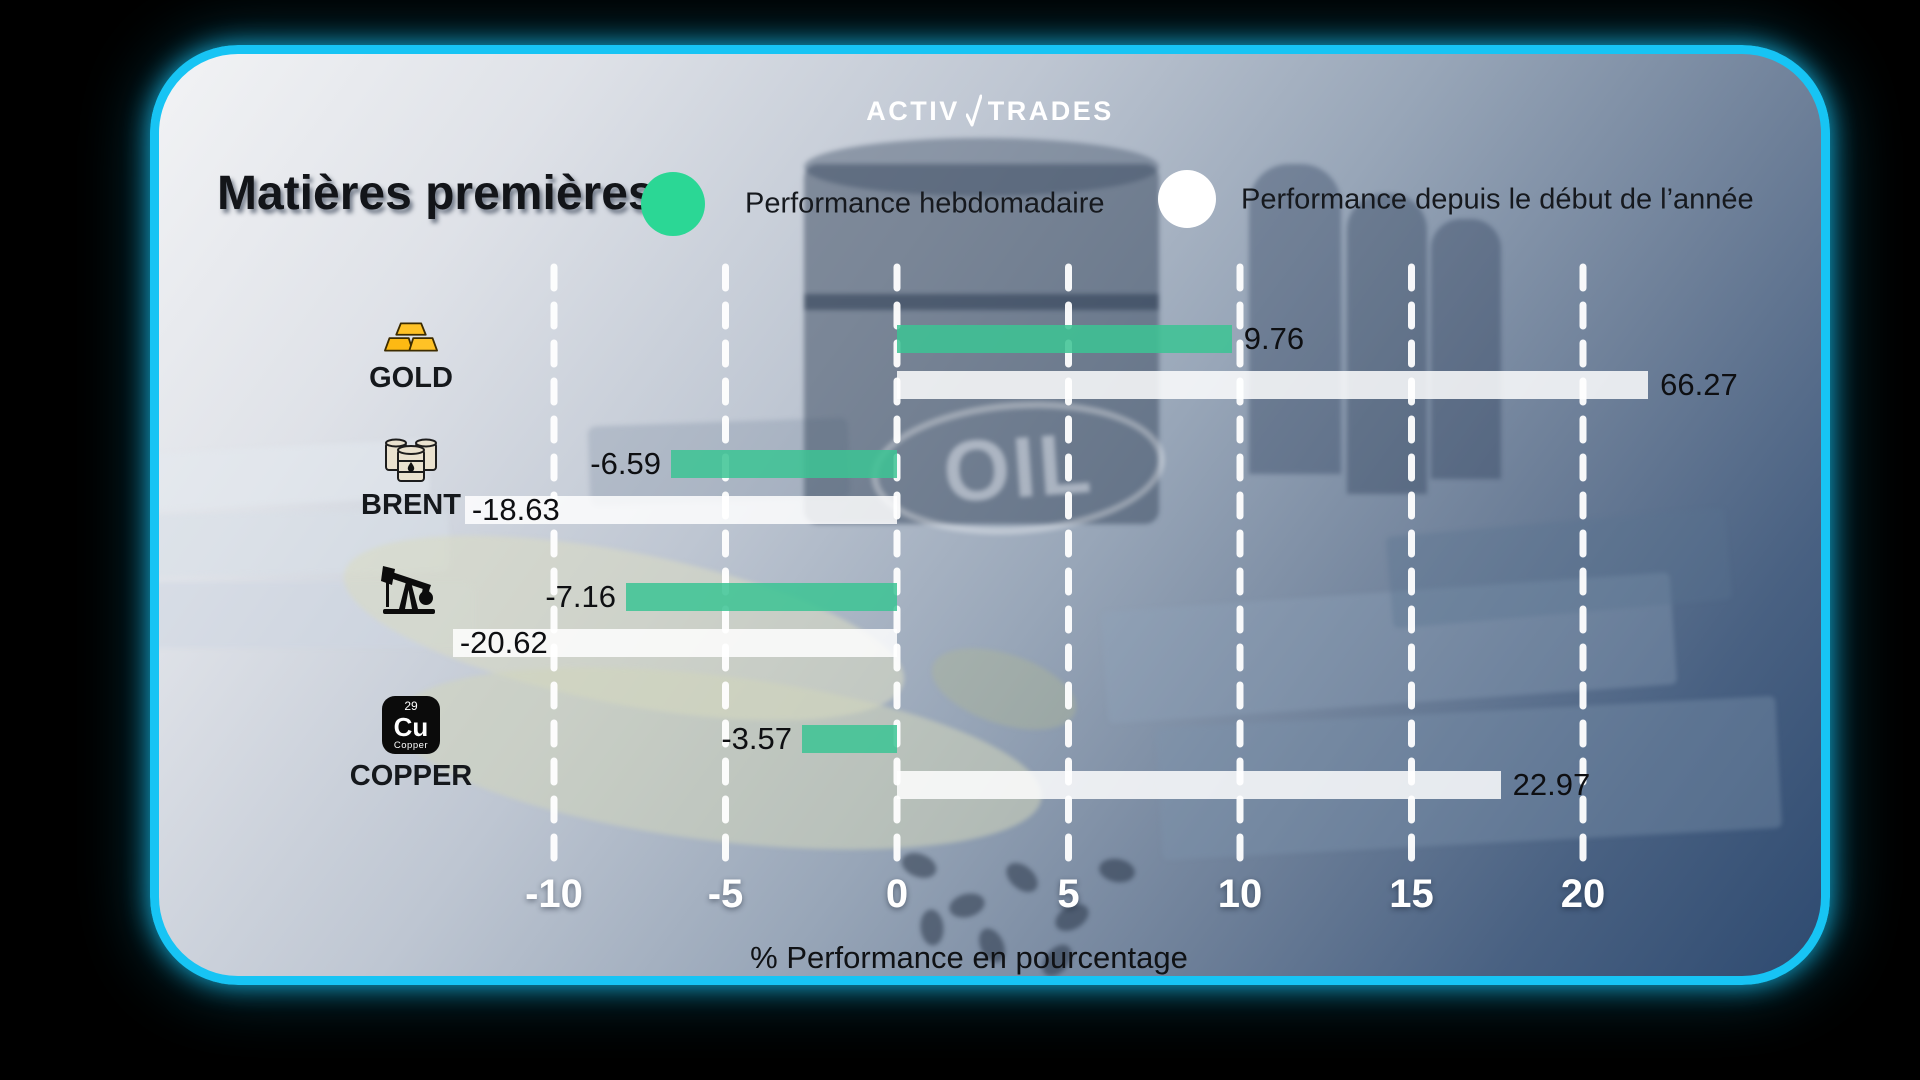 This screenshot has height=1080, width=1920. What do you see at coordinates (411, 505) in the screenshot?
I see `category-label-brent: BRENT` at bounding box center [411, 505].